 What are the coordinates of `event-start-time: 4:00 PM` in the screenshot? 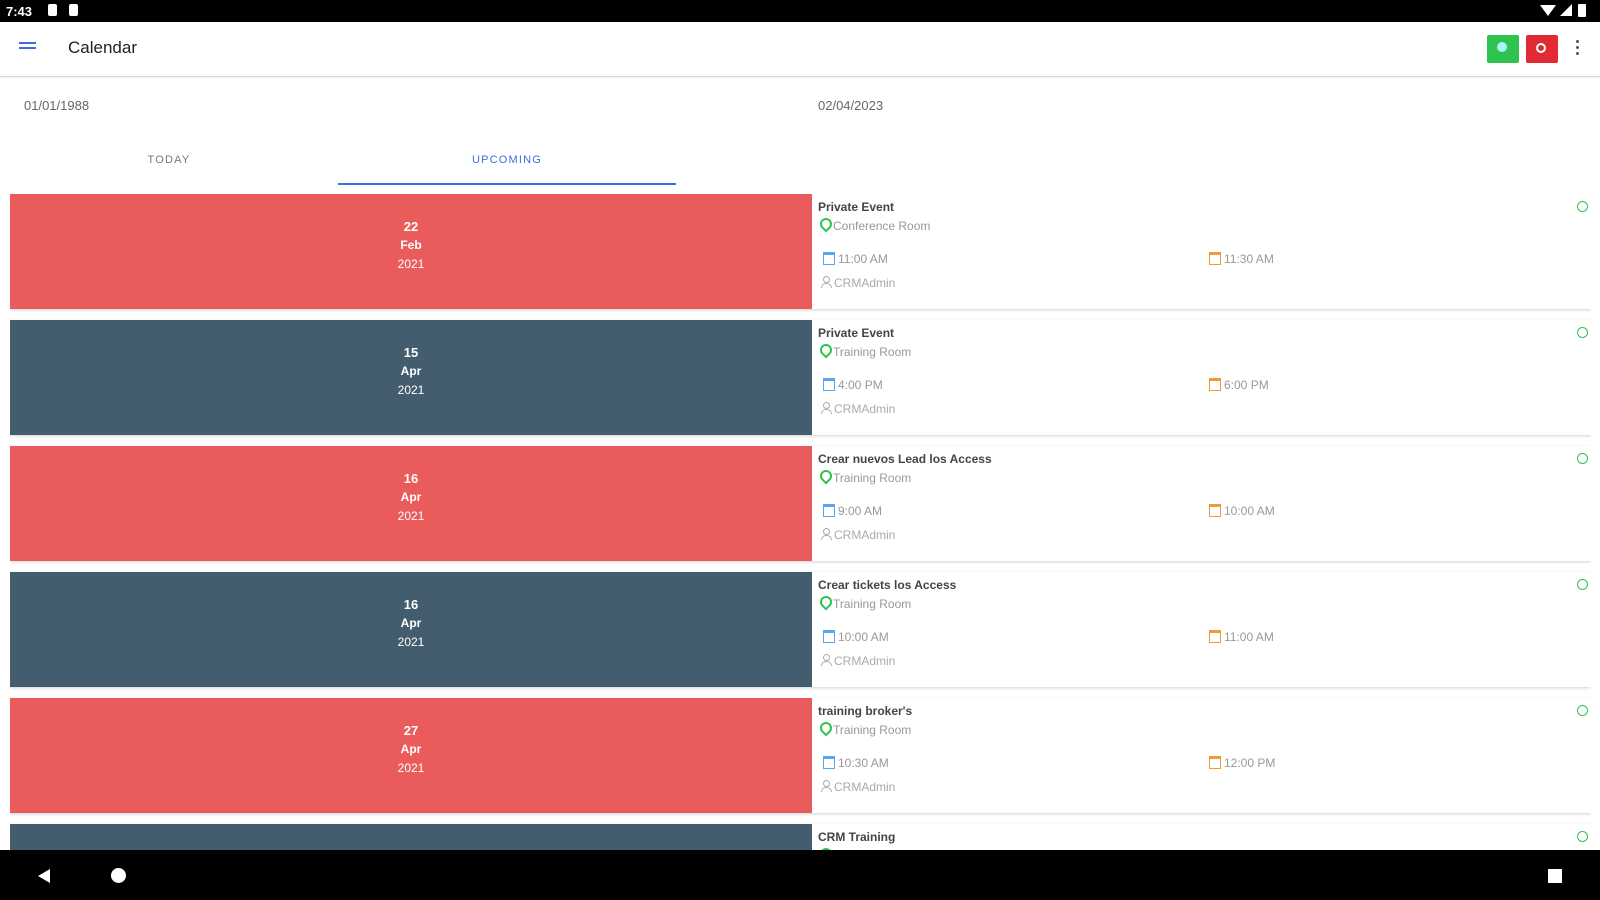 It's located at (860, 385).